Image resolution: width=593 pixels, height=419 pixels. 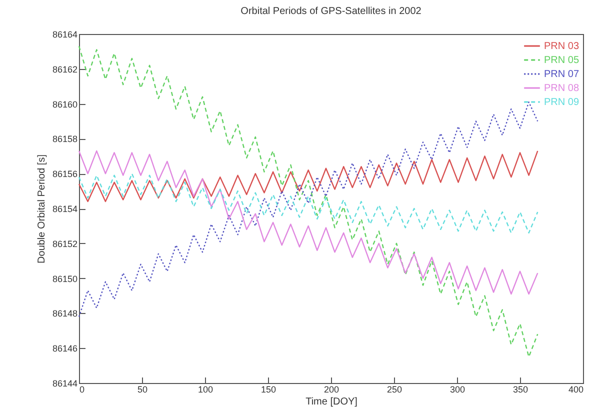 What do you see at coordinates (458, 389) in the screenshot?
I see `x-tick-label: 300` at bounding box center [458, 389].